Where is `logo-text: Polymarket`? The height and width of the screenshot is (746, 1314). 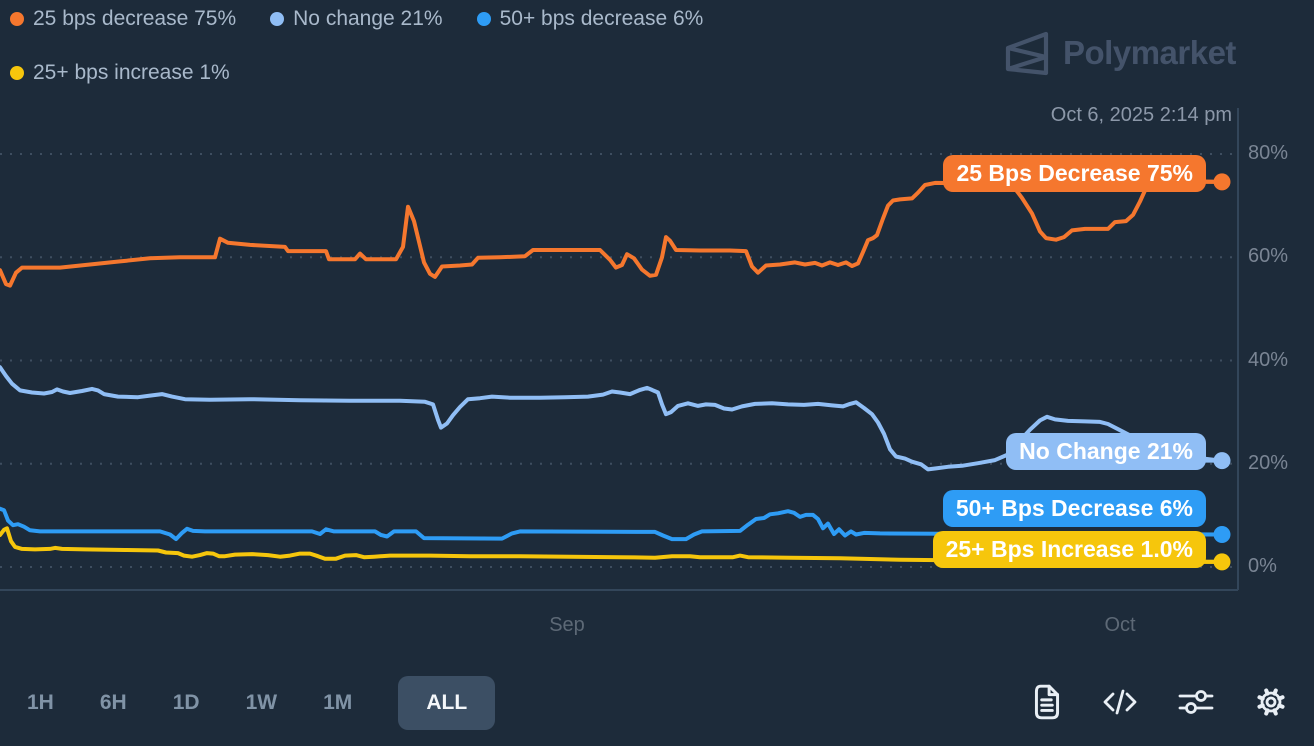
logo-text: Polymarket is located at coordinates (1149, 52).